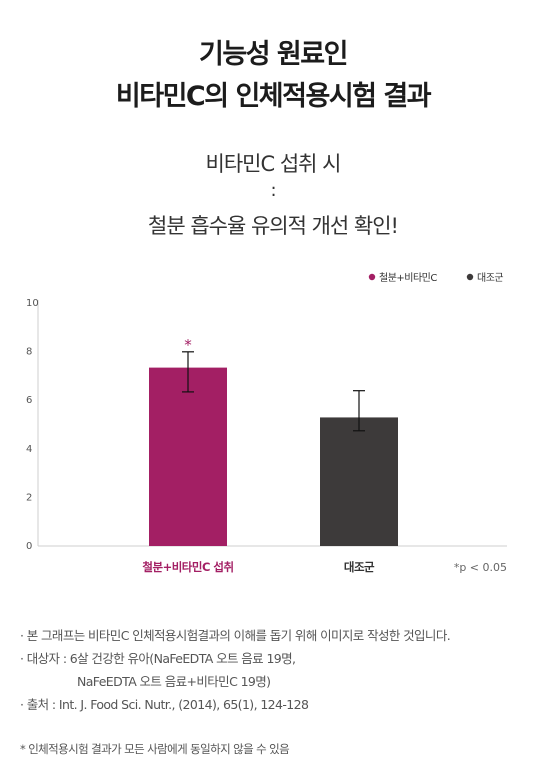  Describe the element at coordinates (273, 96) in the screenshot. I see `page-title-line2: 비타민C의 인체적용시험 결과` at that location.